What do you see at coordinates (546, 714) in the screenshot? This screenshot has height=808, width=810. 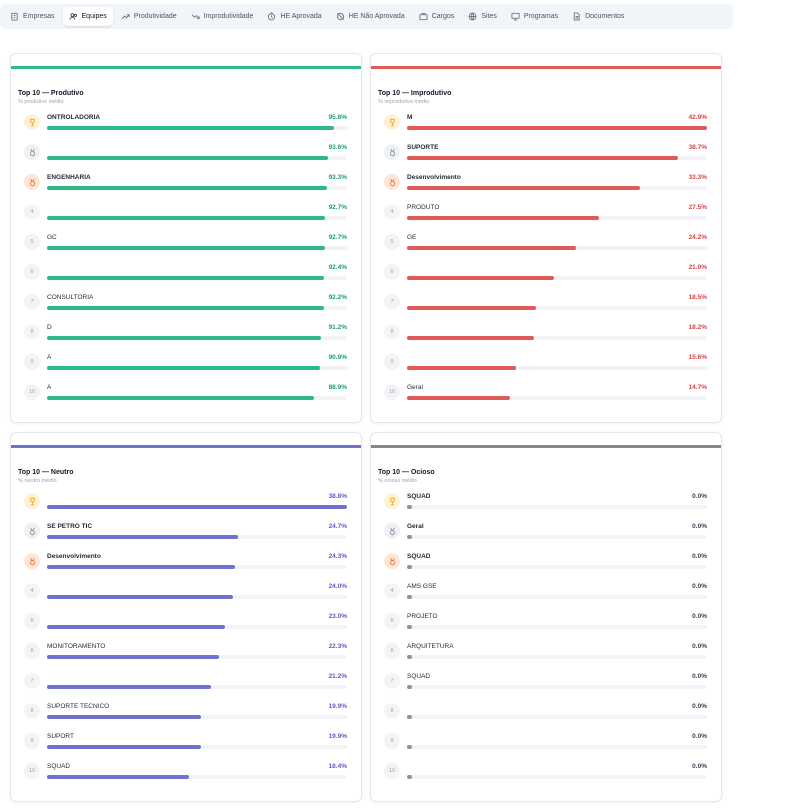 I see `ranking-row: 8 0.0%` at bounding box center [546, 714].